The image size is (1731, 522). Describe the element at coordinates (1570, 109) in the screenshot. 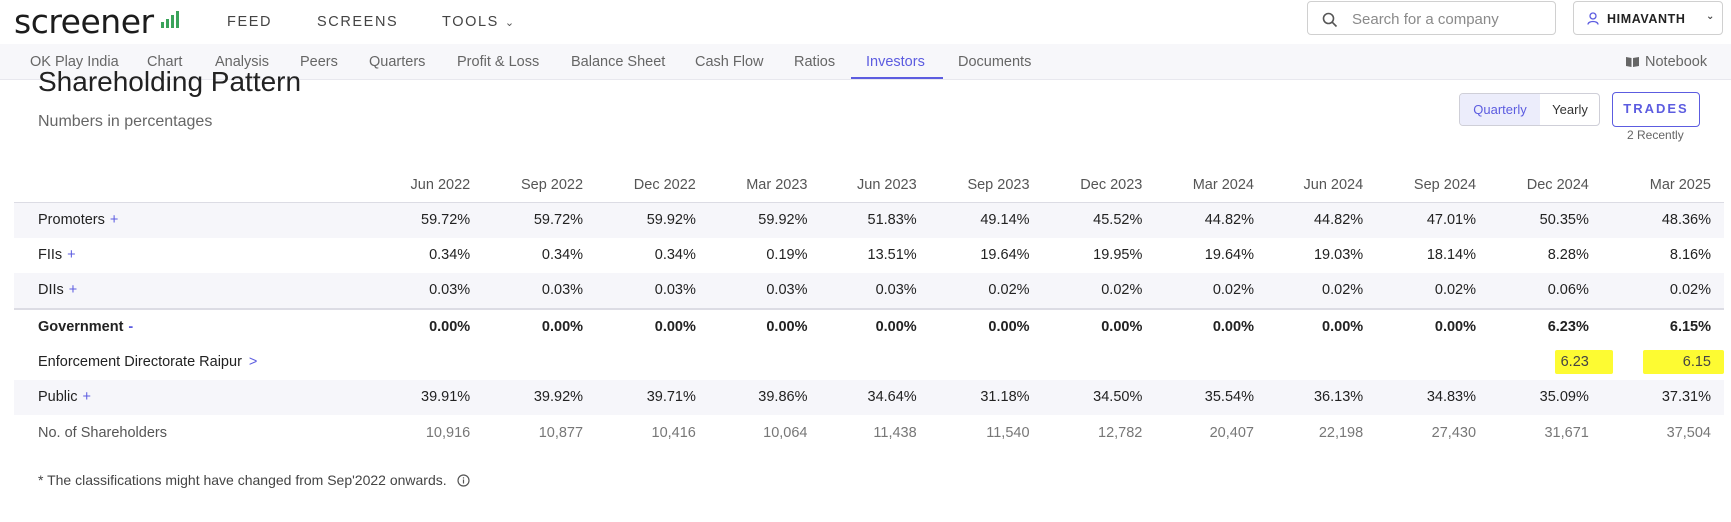

I see `toggle-yearly: Yearly` at that location.